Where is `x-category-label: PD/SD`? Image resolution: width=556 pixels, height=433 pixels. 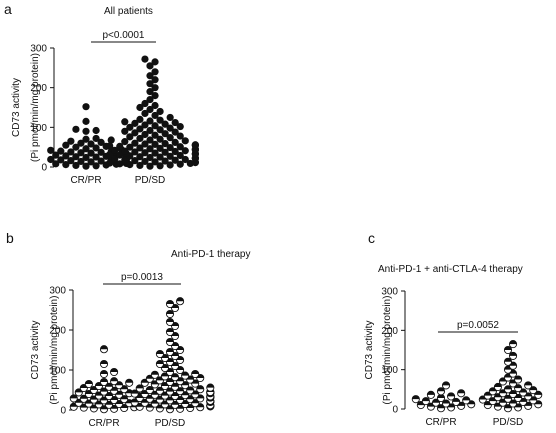 x-category-label: PD/SD is located at coordinates (170, 423).